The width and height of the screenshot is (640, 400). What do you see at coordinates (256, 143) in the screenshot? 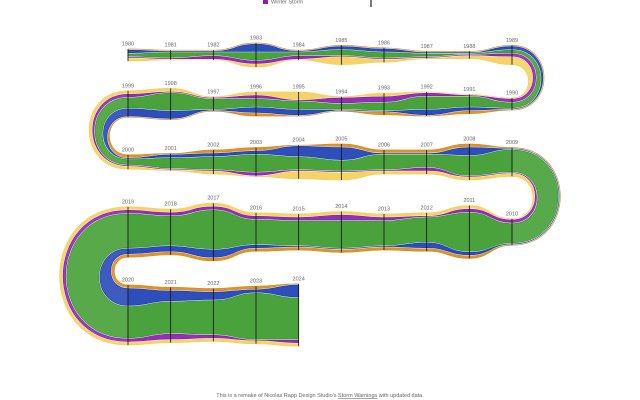
I see `year-label: 2003` at bounding box center [256, 143].